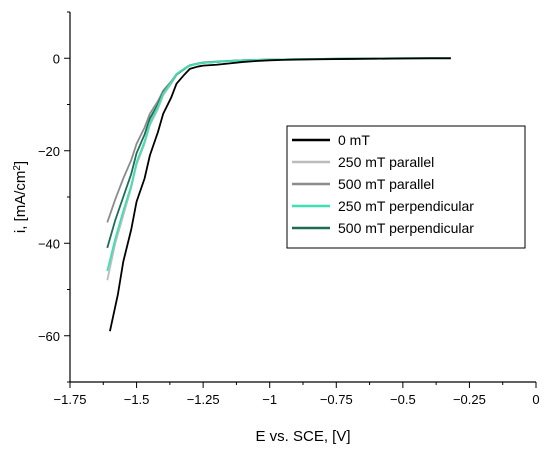  What do you see at coordinates (20, 202) in the screenshot?
I see `y-axis-label-main: i, [mA/cm` at bounding box center [20, 202].